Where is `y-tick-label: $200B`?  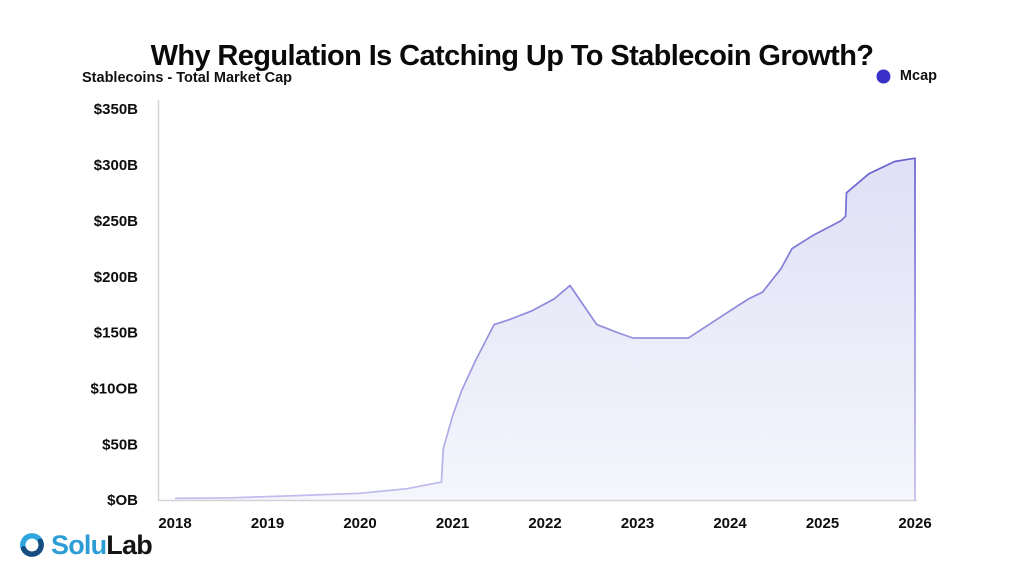
y-tick-label: $200B is located at coordinates (116, 277).